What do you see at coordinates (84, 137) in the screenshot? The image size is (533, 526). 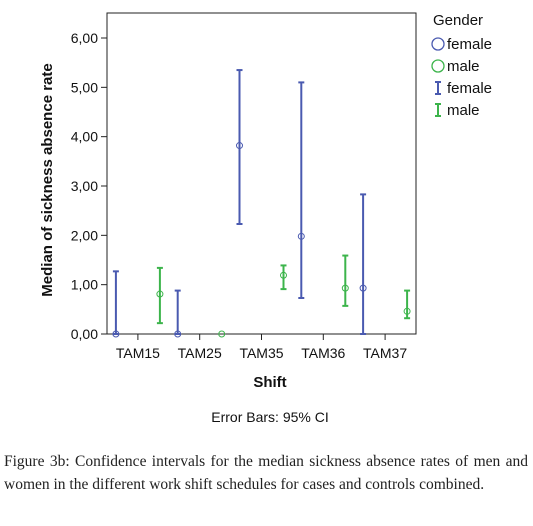 I see `y-tick-label: 4,00` at bounding box center [84, 137].